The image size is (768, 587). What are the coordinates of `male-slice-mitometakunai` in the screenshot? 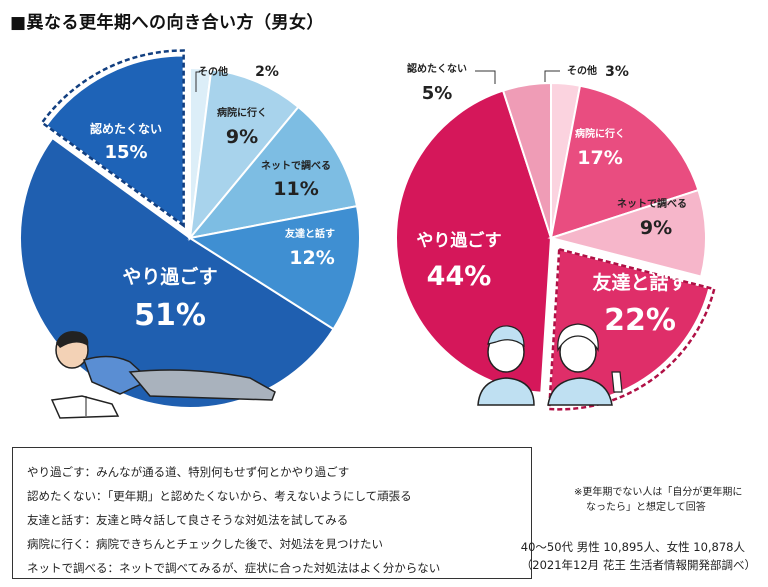 It's located at (114, 141).